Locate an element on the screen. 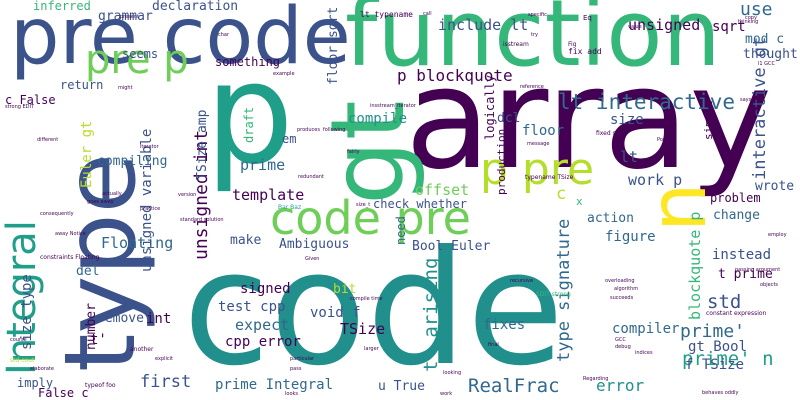 The height and width of the screenshot is (400, 800). word-function: function is located at coordinates (533, 43).